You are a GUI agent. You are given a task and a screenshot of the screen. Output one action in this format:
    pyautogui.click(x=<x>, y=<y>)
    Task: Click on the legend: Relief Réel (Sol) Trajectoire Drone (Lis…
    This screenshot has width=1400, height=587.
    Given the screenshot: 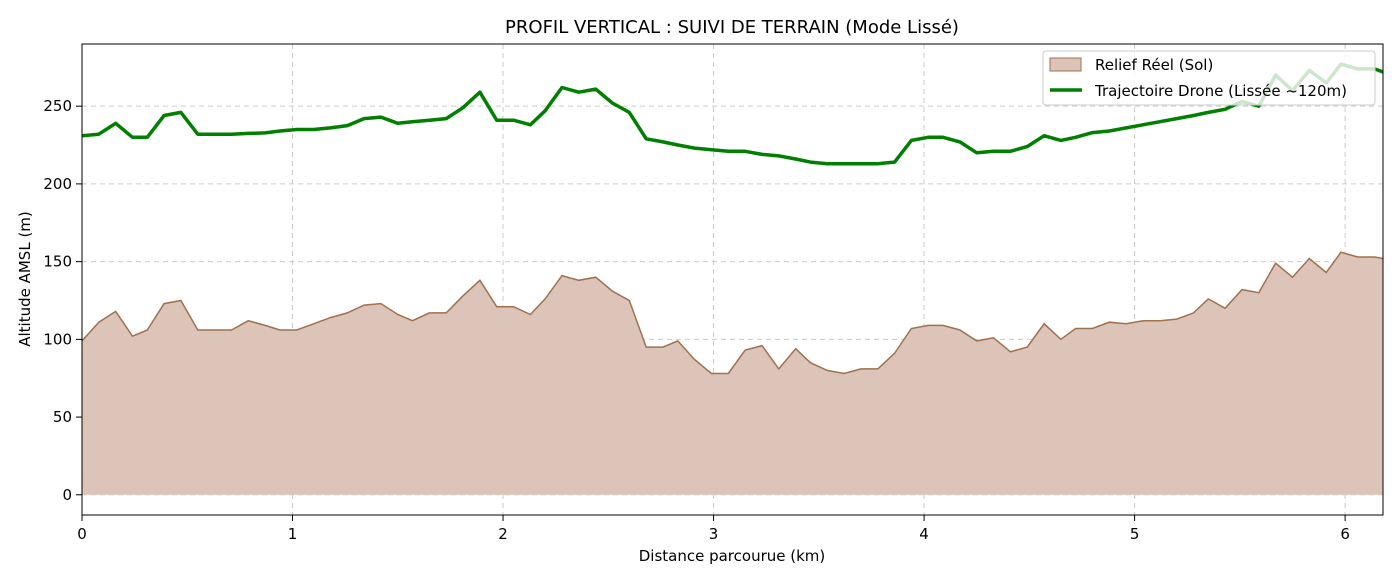 What is the action you would take?
    pyautogui.click(x=1209, y=78)
    